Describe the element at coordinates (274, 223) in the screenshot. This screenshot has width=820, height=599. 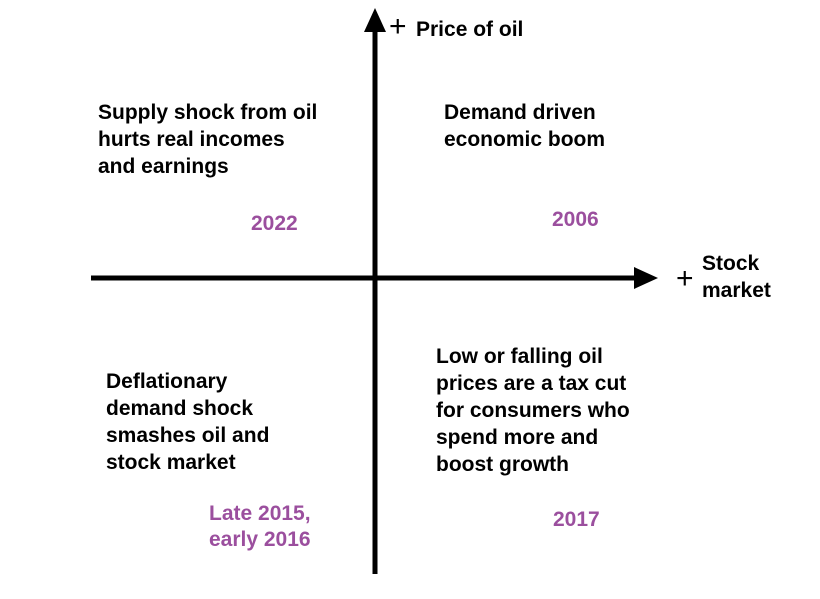
I see `quadrant-top-left-year: 2022` at that location.